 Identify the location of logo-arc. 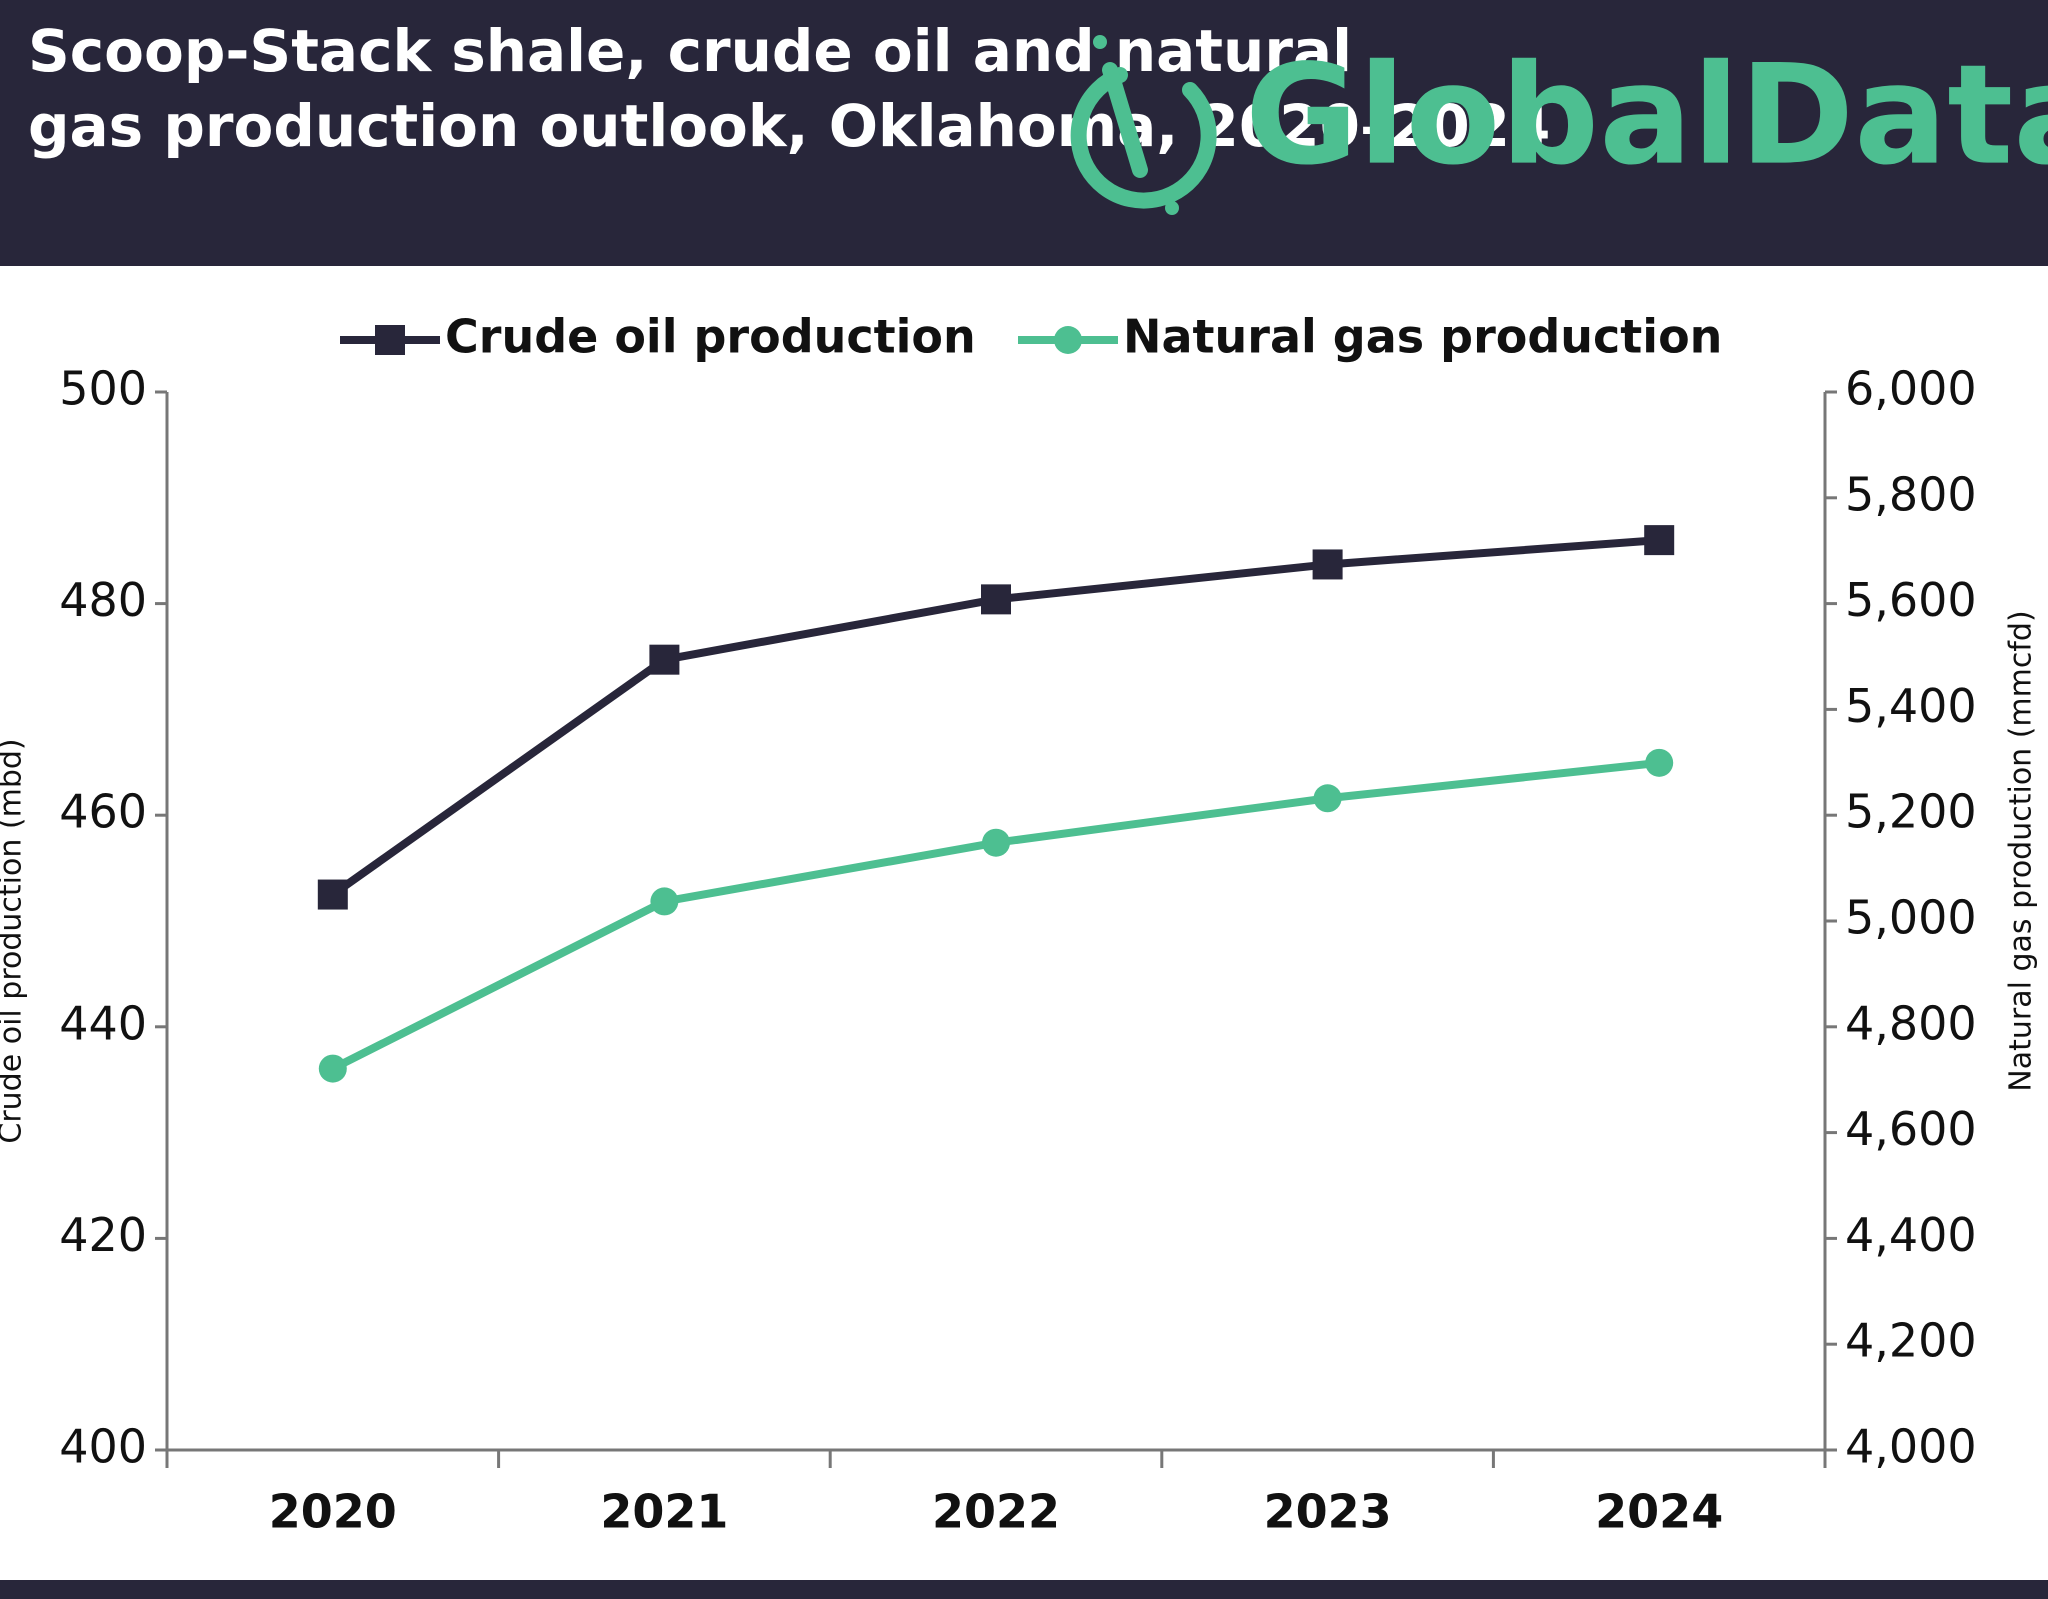
(1143, 138).